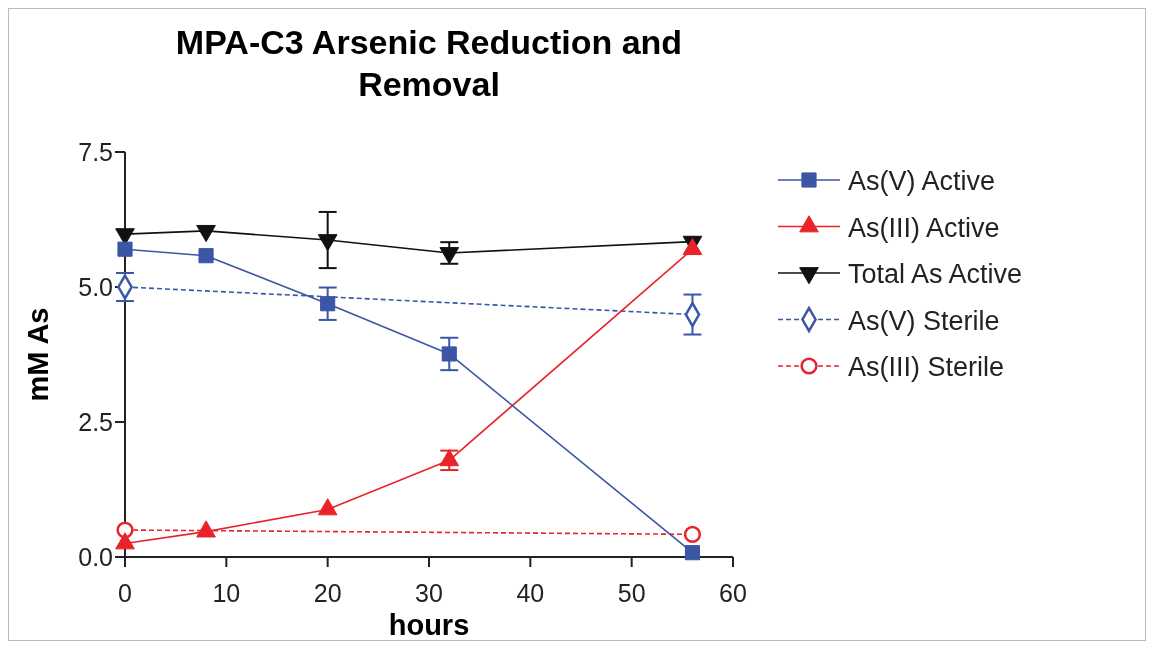 The height and width of the screenshot is (649, 1154). Describe the element at coordinates (733, 593) in the screenshot. I see `x-tick-label: 60` at that location.